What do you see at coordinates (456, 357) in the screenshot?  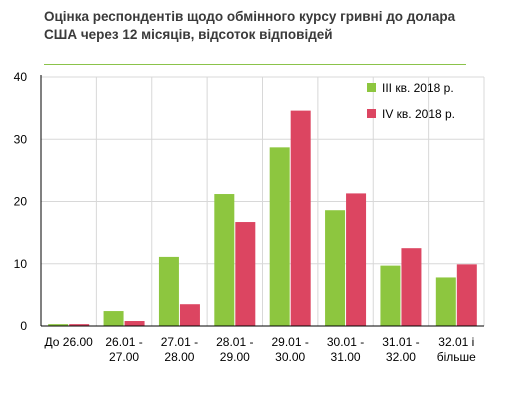 I see `x-tick-label-line: більше` at bounding box center [456, 357].